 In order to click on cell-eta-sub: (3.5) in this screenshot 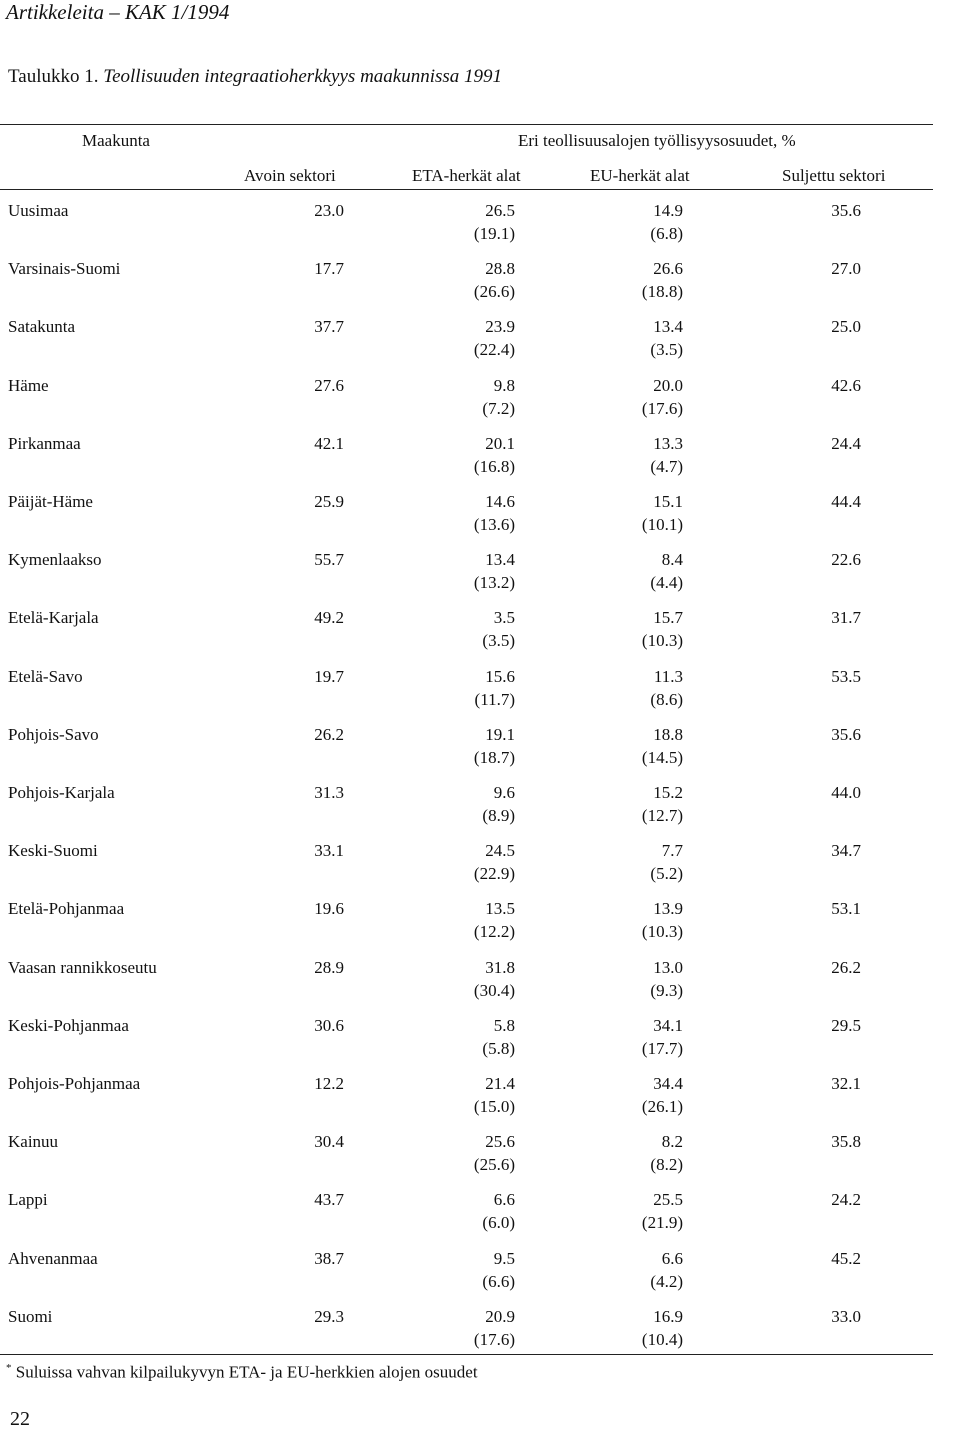, I will do `click(498, 641)`.